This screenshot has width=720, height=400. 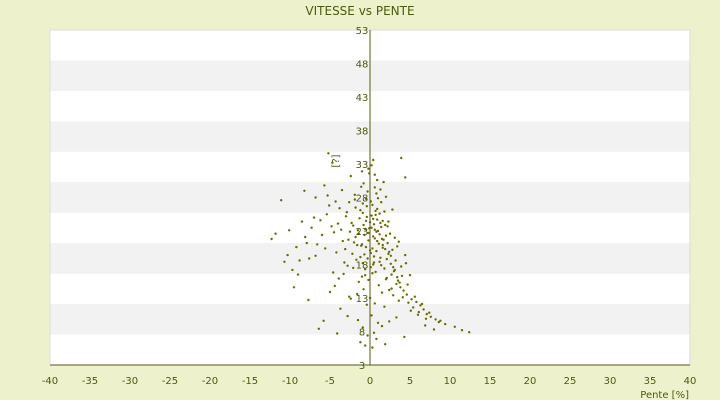 I want to click on y-tick-label: 43, so click(x=362, y=98).